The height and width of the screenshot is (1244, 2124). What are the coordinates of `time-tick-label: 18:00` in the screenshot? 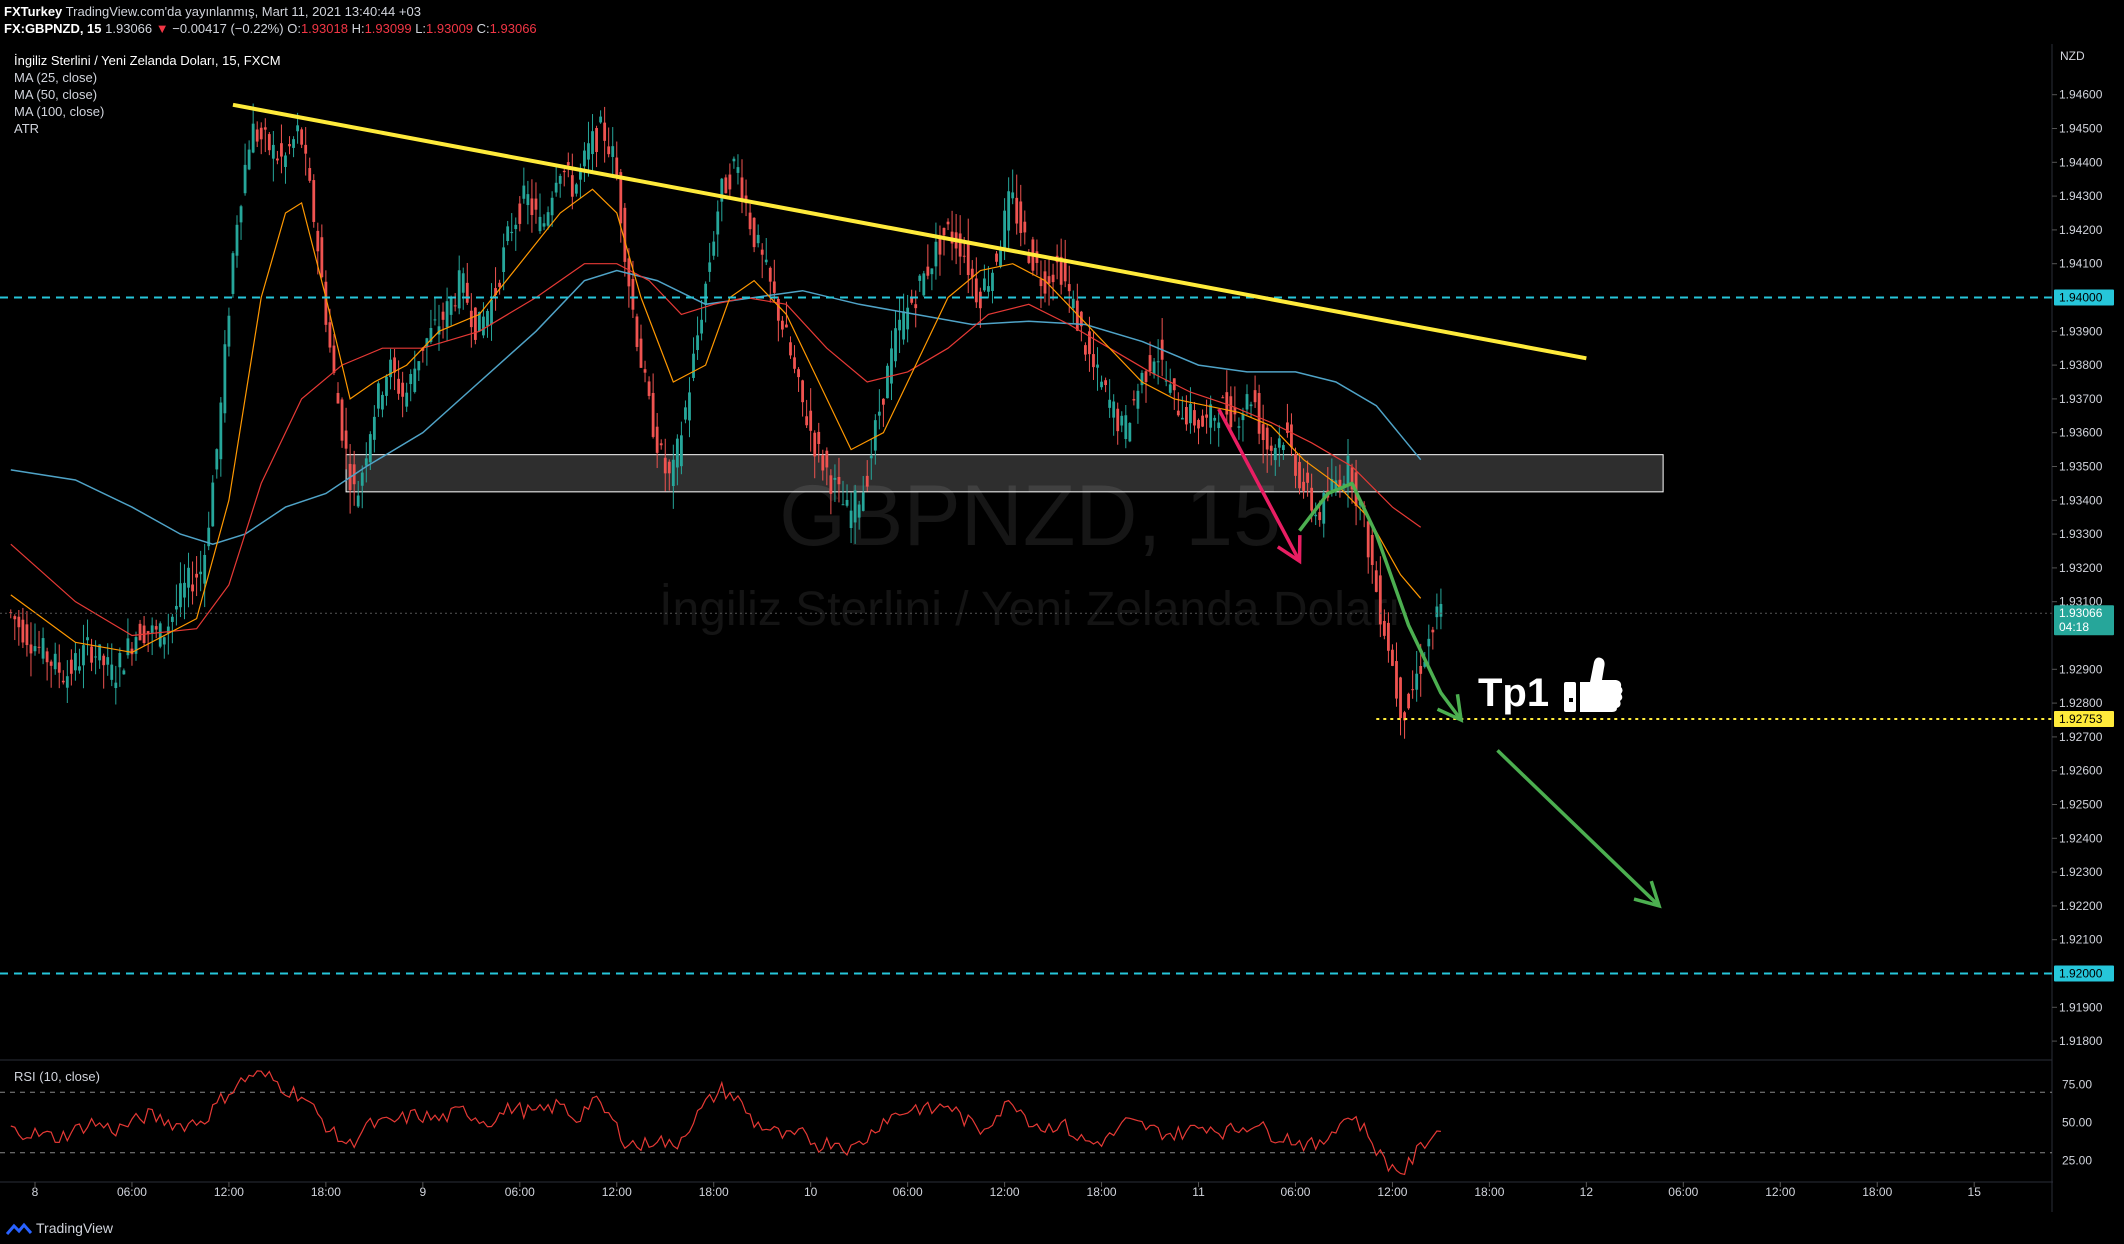 It's located at (326, 1192).